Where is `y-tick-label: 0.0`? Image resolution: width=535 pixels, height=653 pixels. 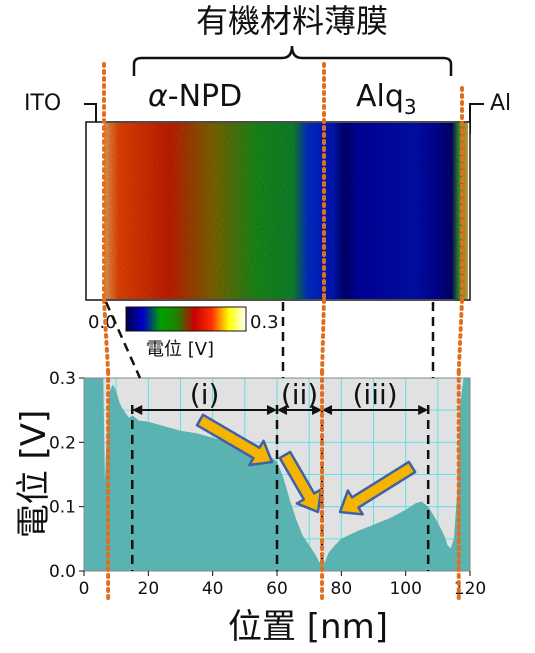
y-tick-label: 0.0 is located at coordinates (62, 572).